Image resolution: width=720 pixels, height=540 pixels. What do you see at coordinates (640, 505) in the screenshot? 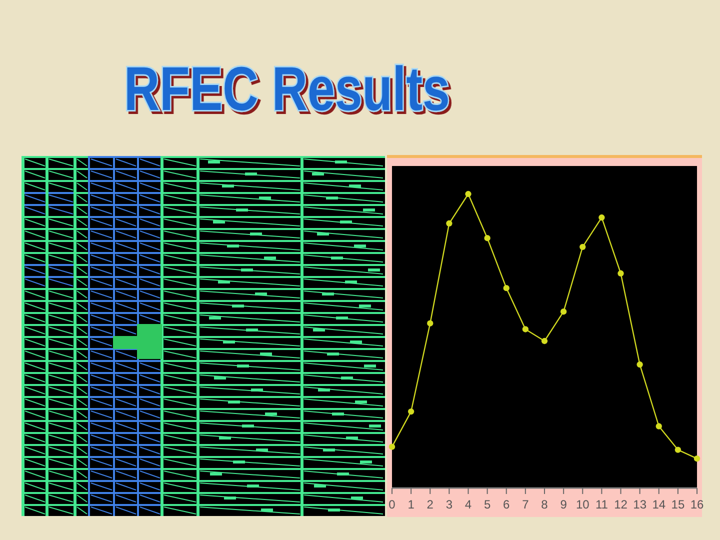
I see `x-tick-label: 13` at bounding box center [640, 505].